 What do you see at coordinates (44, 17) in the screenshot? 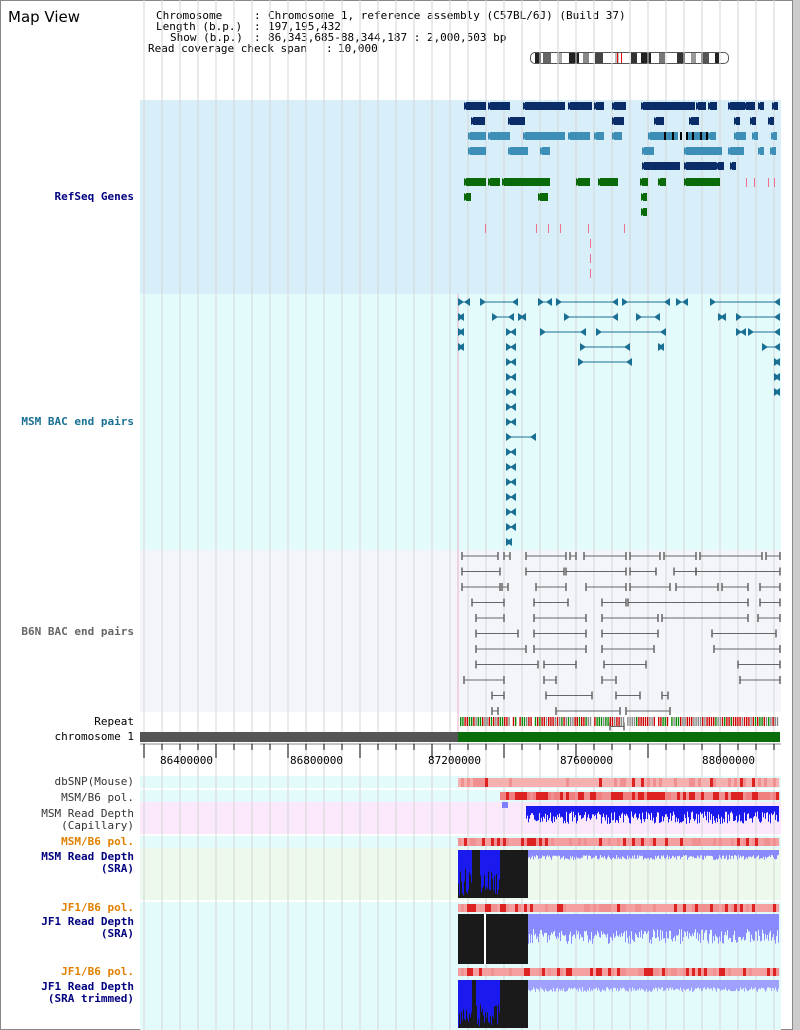
I see `page-title: Map View` at bounding box center [44, 17].